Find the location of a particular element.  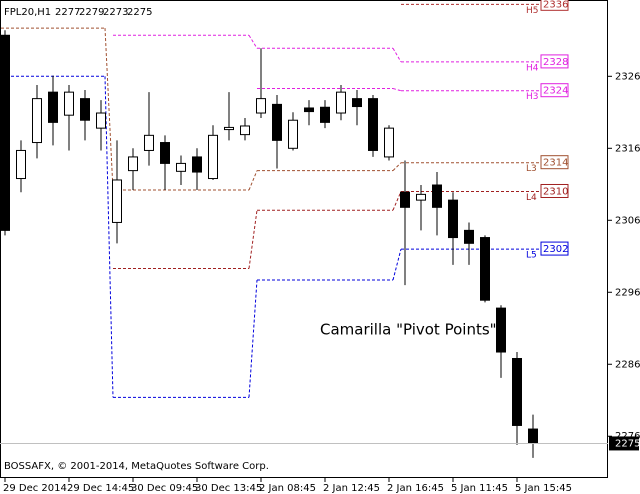

ohlc-open: 2277 is located at coordinates (67, 12).